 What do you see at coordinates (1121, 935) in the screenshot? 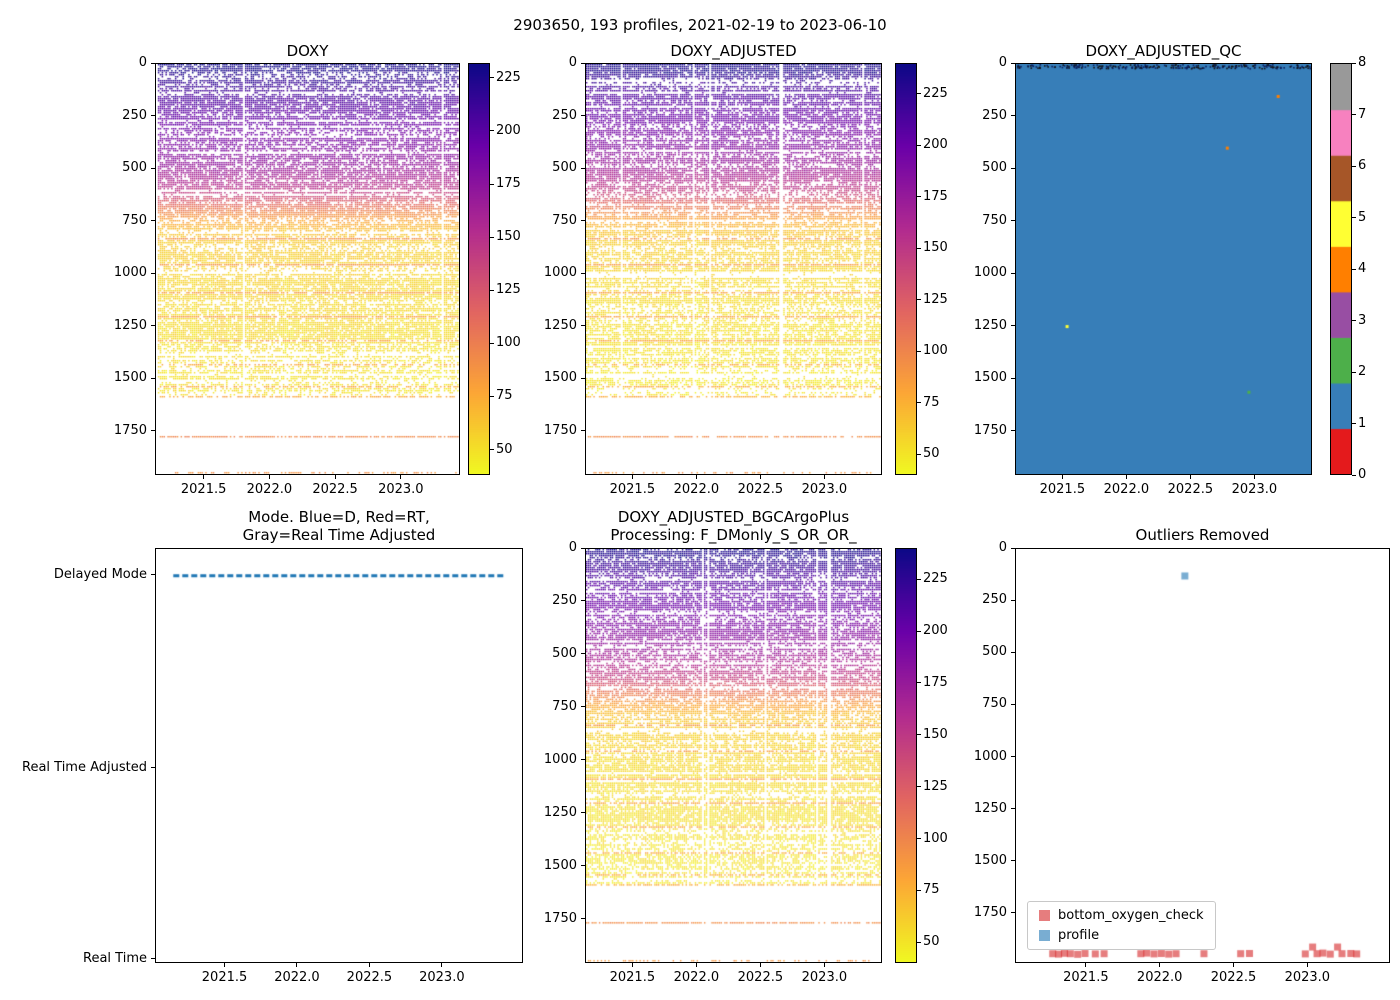
I see `legend-item-profile: profile` at bounding box center [1121, 935].